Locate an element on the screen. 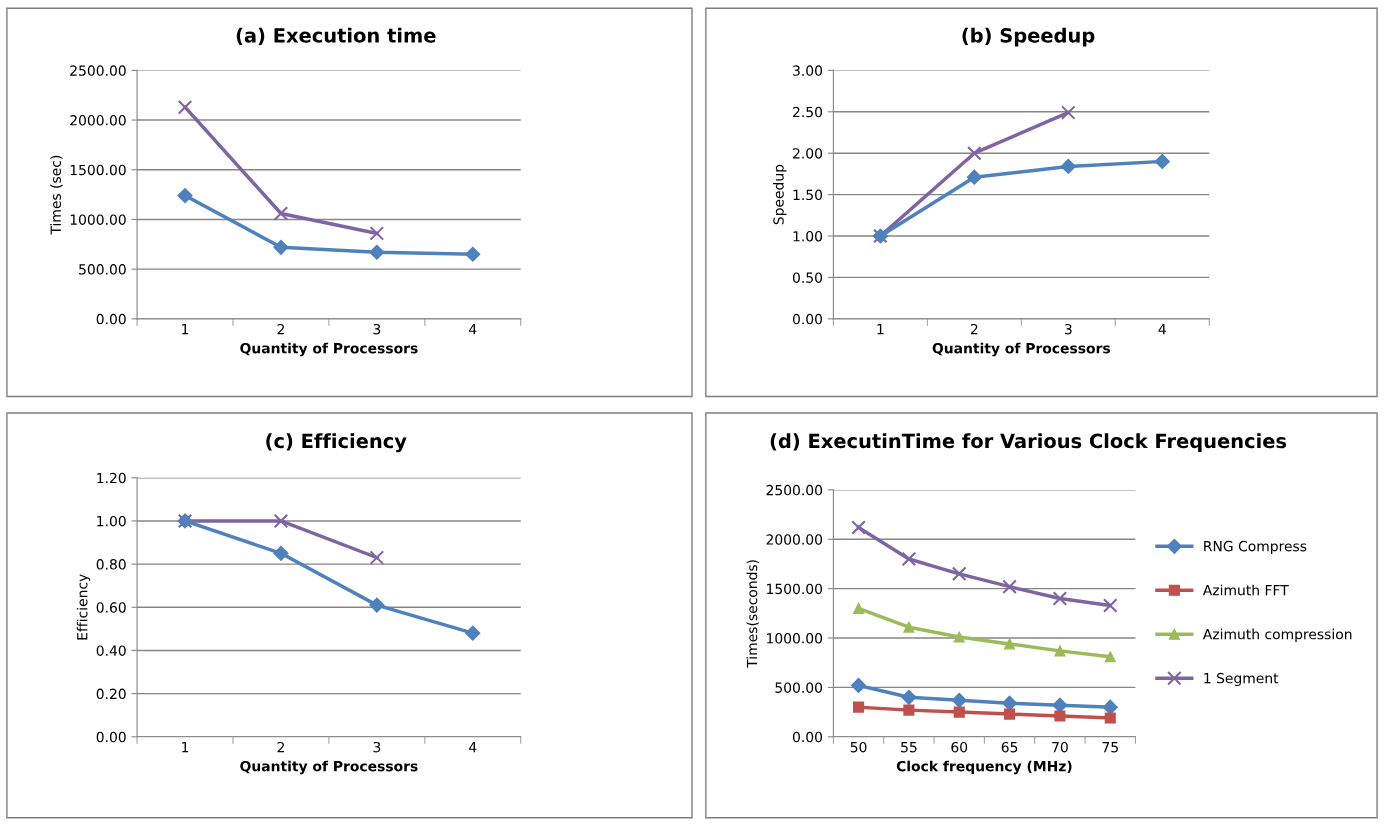 This screenshot has height=826, width=1384. legend-label: 1 Segment is located at coordinates (1241, 679).